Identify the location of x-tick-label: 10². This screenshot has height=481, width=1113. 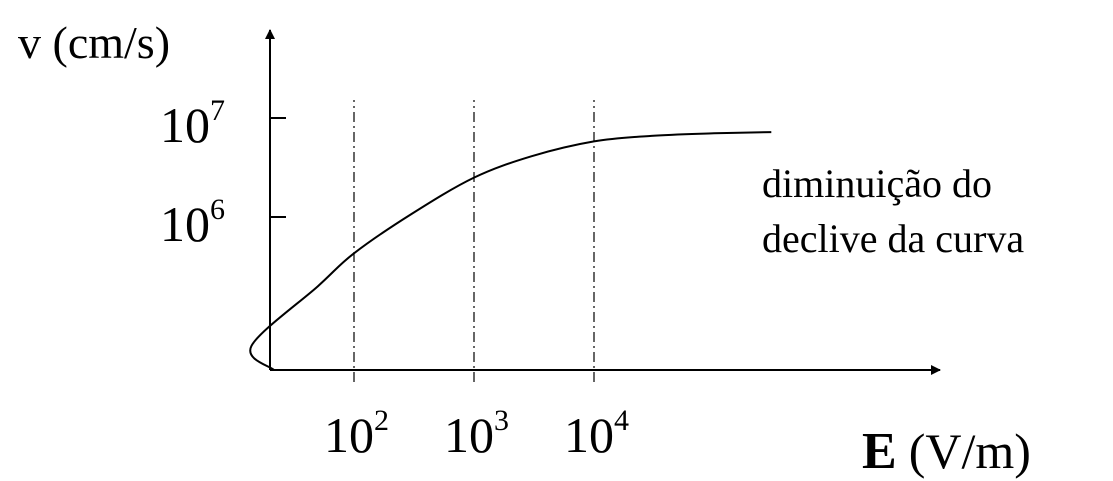
(356, 433).